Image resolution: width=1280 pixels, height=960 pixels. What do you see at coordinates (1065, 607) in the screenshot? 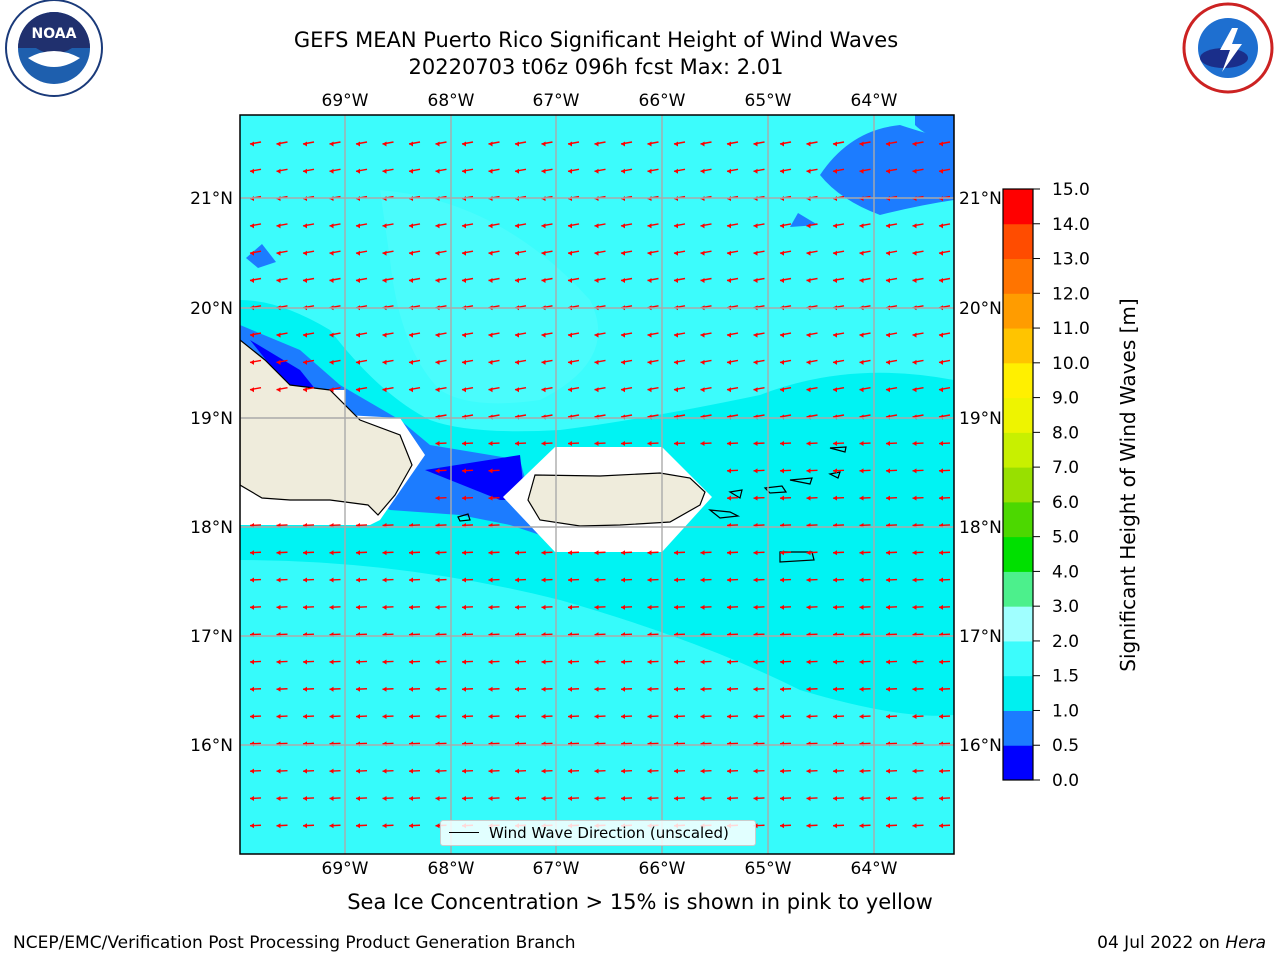
I see `colorbar-tick-label: 3.0` at bounding box center [1065, 607].